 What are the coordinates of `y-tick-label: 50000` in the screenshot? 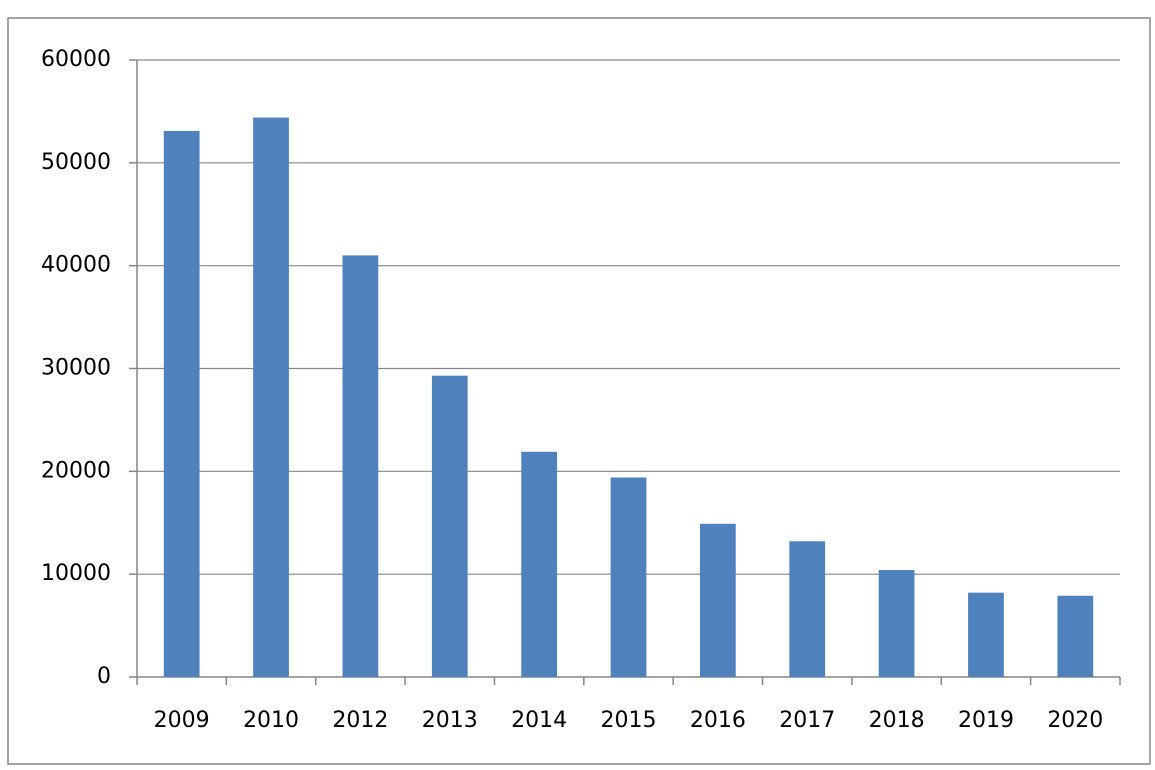 It's located at (76, 162).